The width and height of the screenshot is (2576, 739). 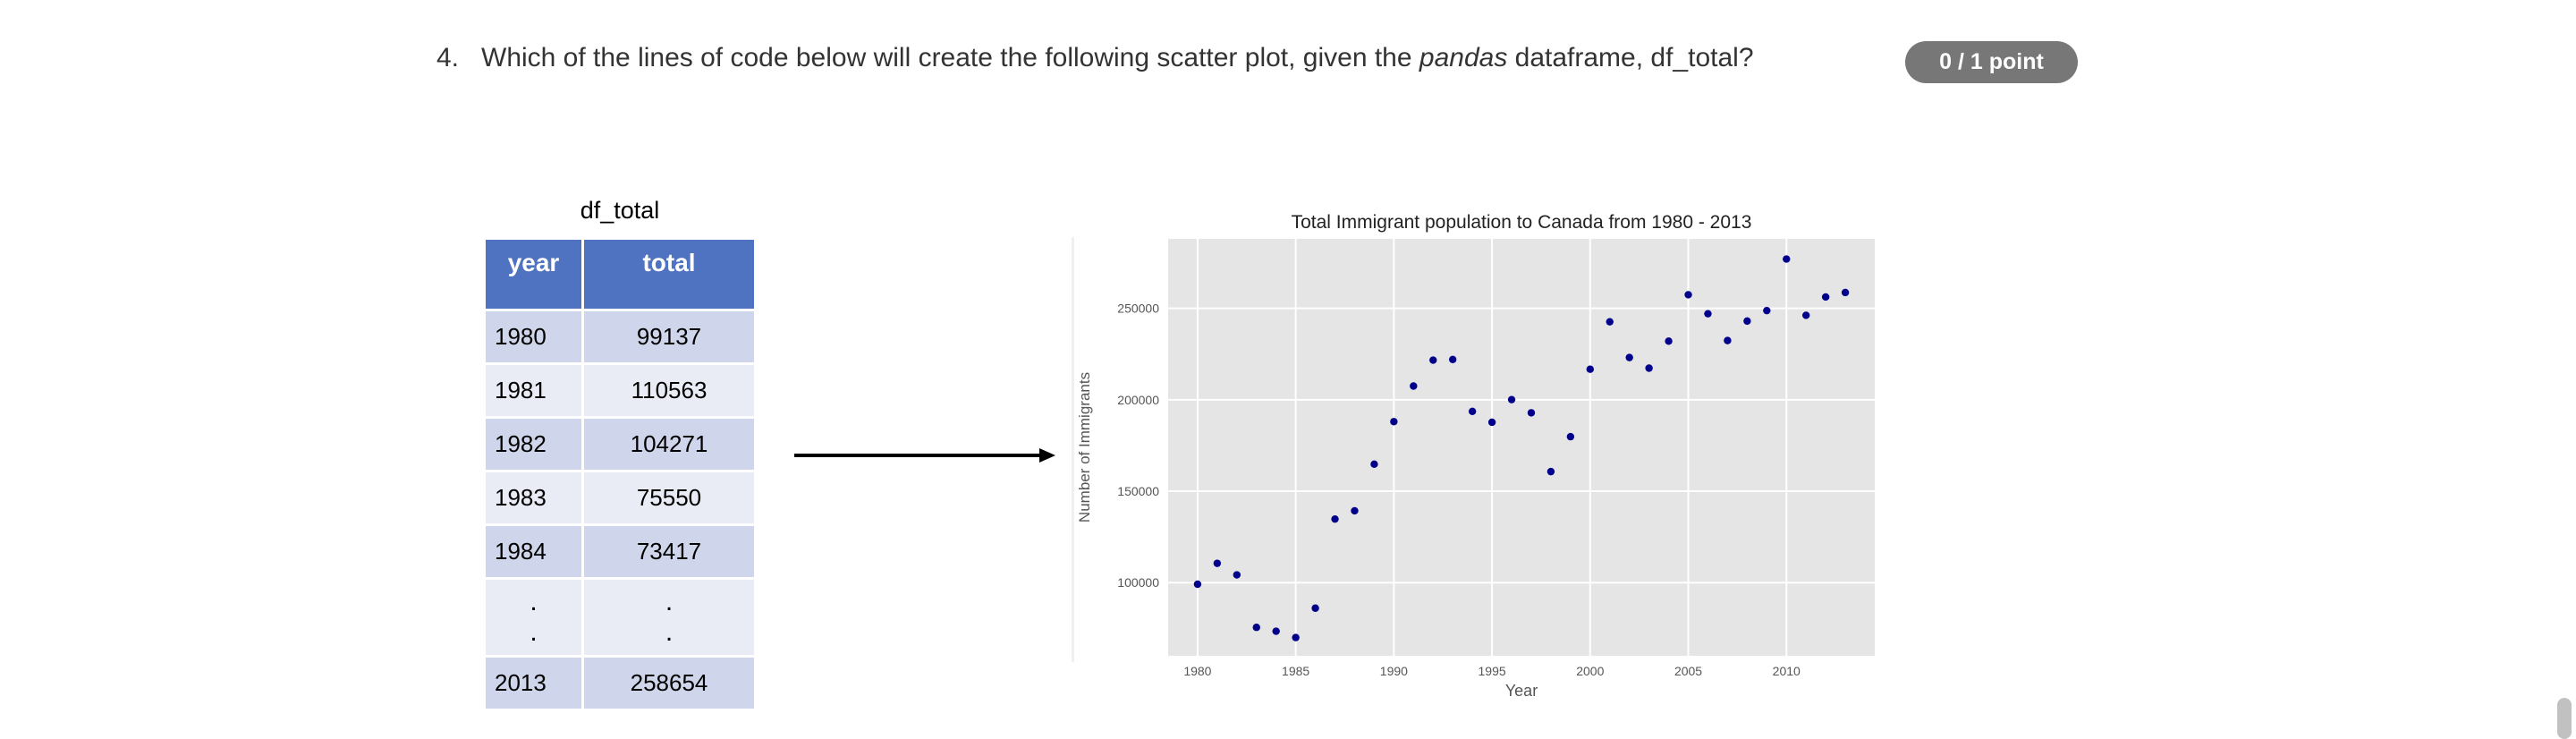 I want to click on y-axis-label: Number of Immigrants, so click(x=1084, y=447).